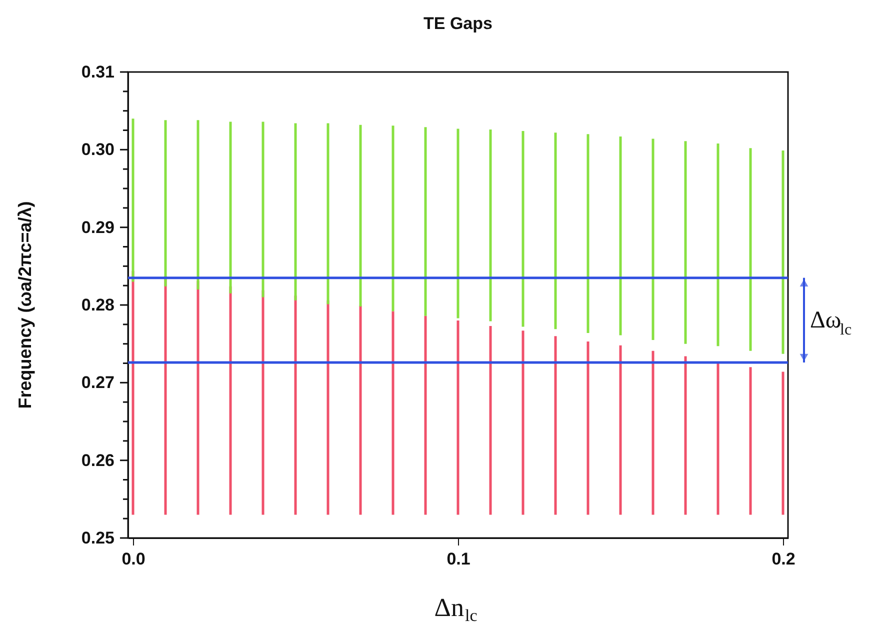  What do you see at coordinates (97, 460) in the screenshot?
I see `y-tick-label: 0.26` at bounding box center [97, 460].